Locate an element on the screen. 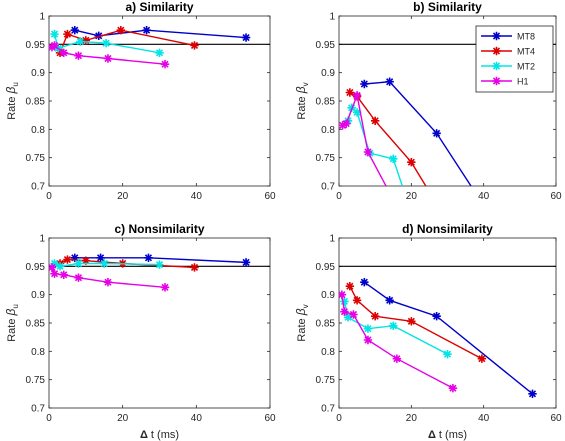  legend-label-mt2: MT2 is located at coordinates (526, 67).